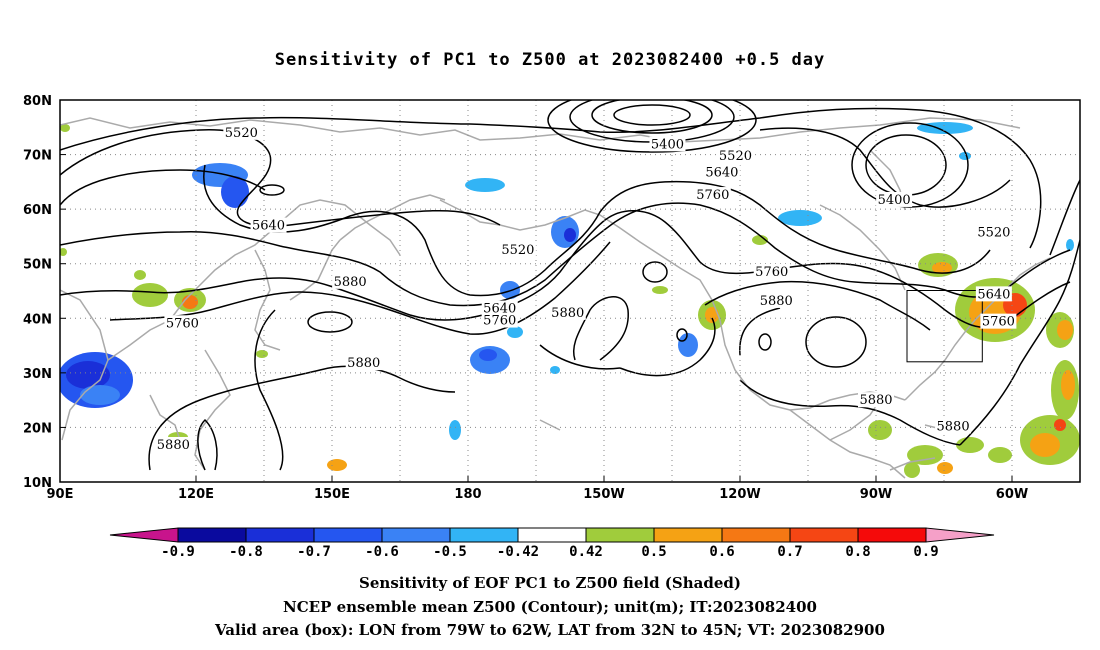 The image size is (1100, 650). I want to click on lon-tick-label: 90E, so click(60, 494).